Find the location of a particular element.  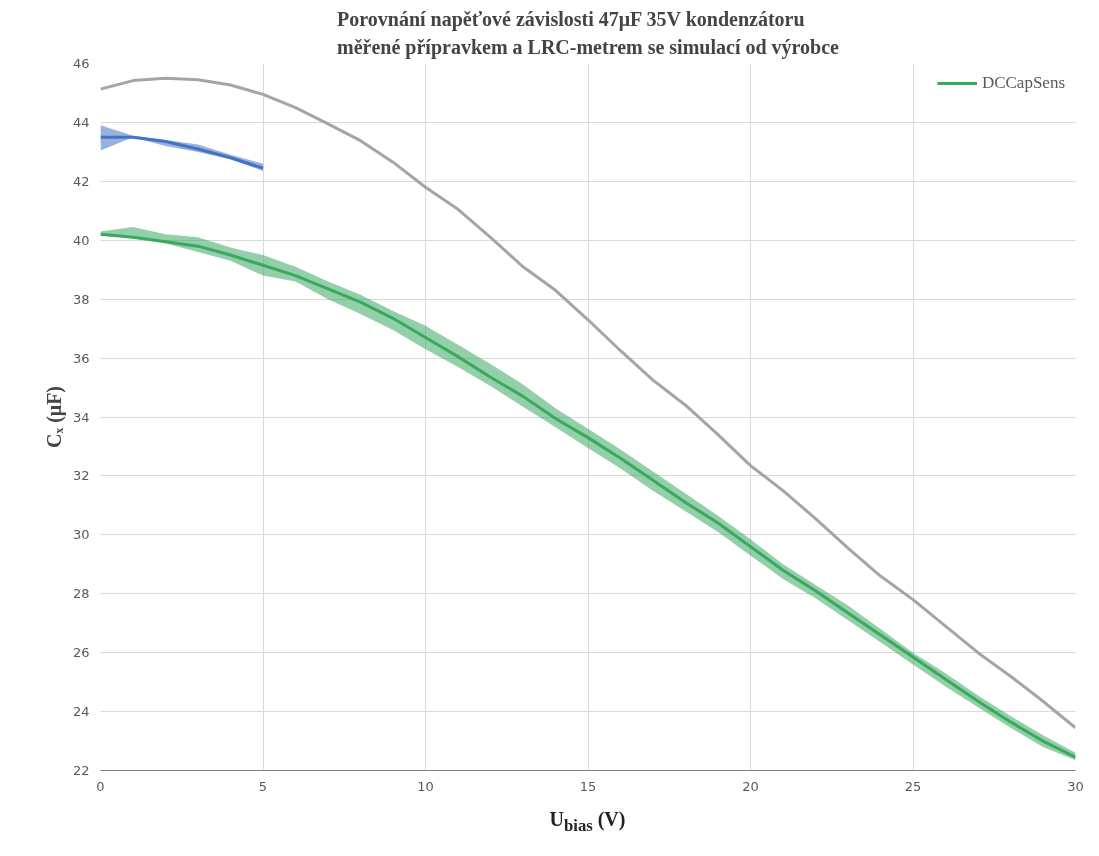

line-series is located at coordinates (182, 152).